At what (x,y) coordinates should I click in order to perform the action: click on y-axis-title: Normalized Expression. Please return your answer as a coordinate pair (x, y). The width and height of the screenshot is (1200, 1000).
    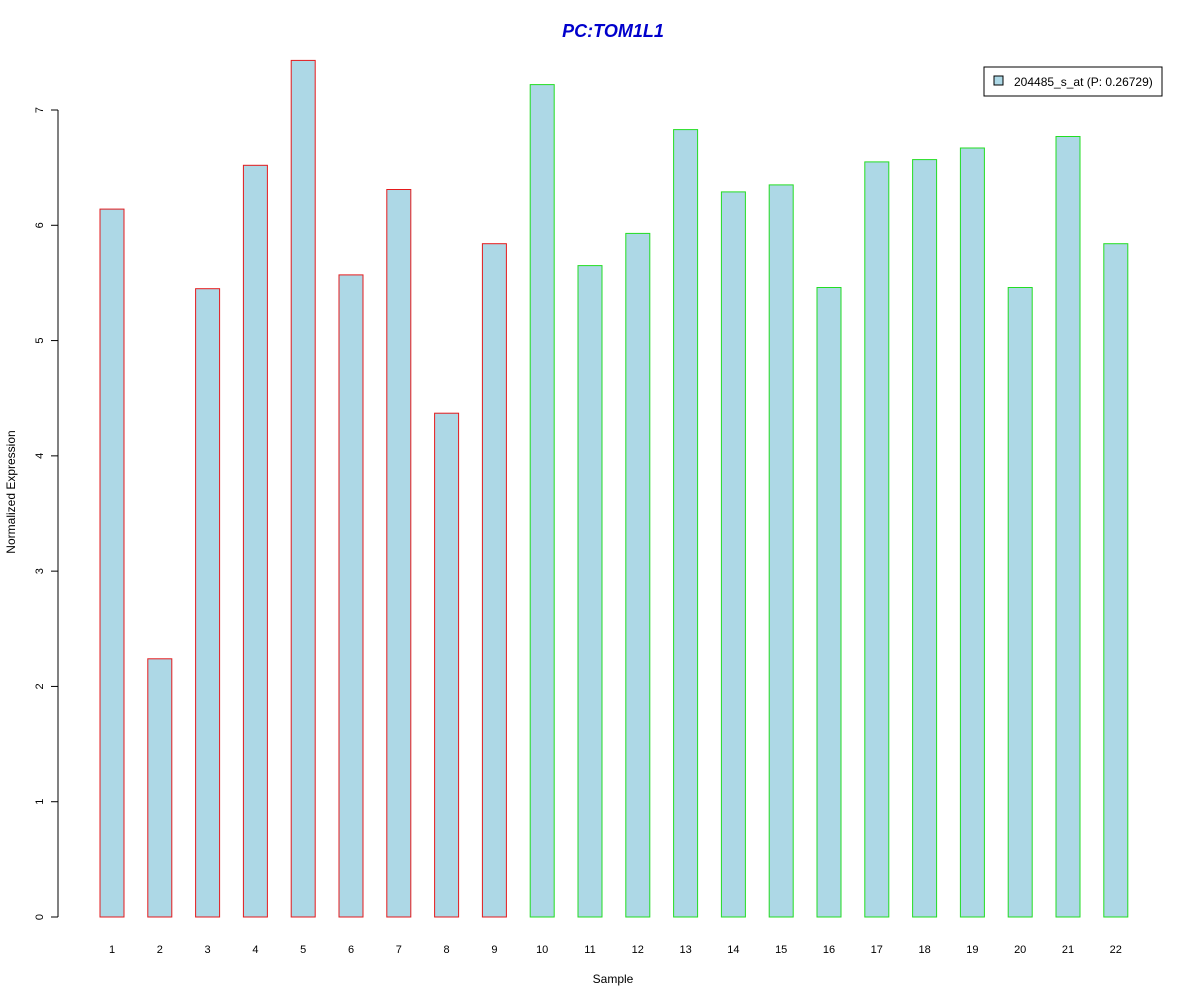
    Looking at the image, I should click on (11, 491).